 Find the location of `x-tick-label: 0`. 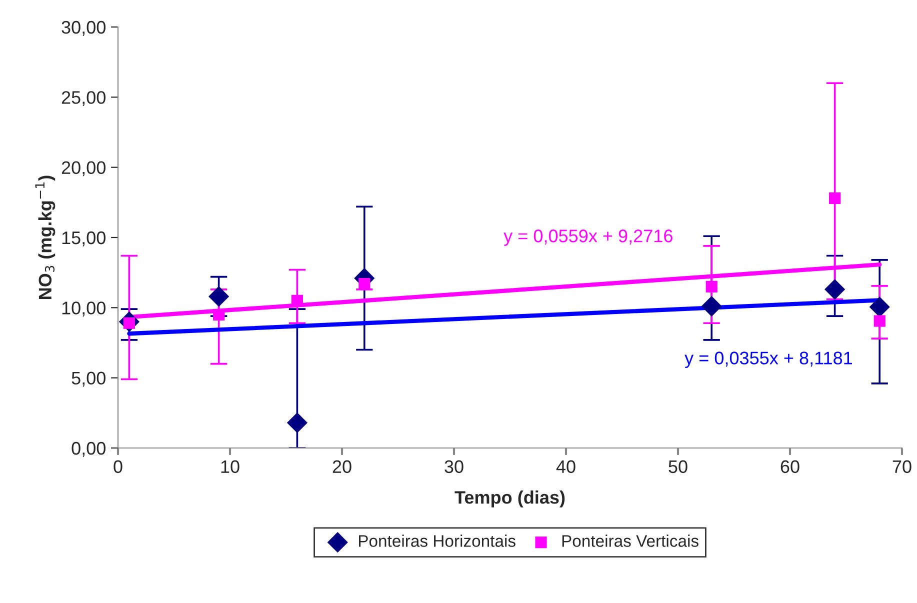

x-tick-label: 0 is located at coordinates (118, 467).